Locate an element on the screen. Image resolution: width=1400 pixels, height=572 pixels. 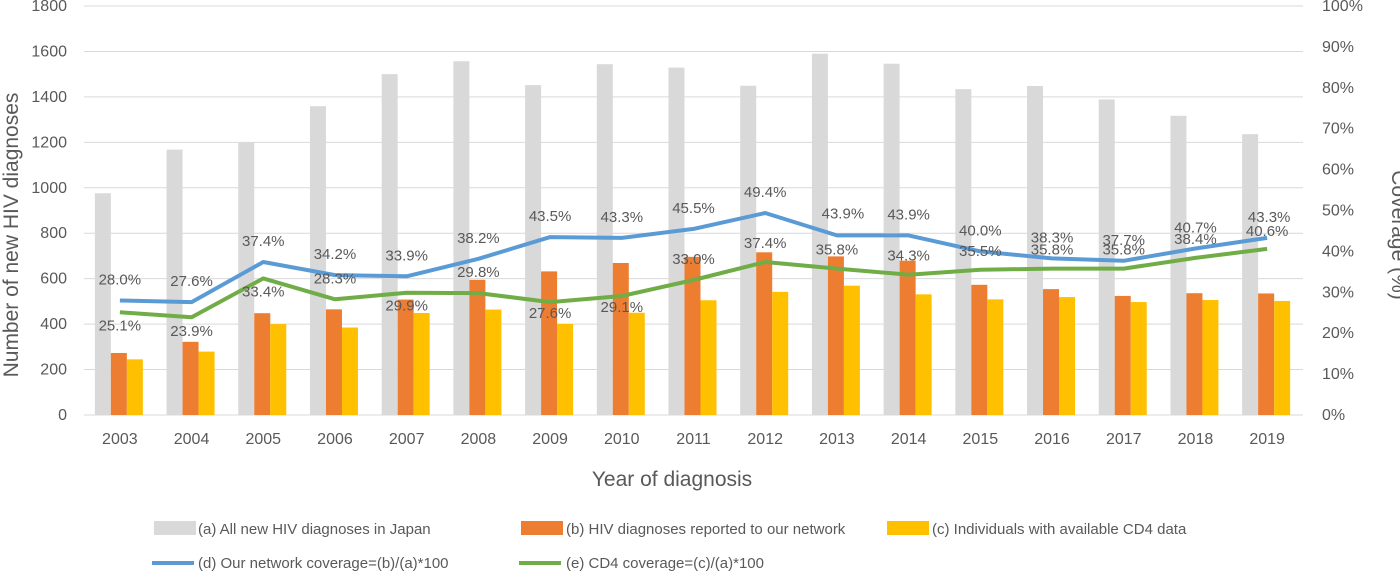
data-label-d: 49.4% is located at coordinates (765, 192).